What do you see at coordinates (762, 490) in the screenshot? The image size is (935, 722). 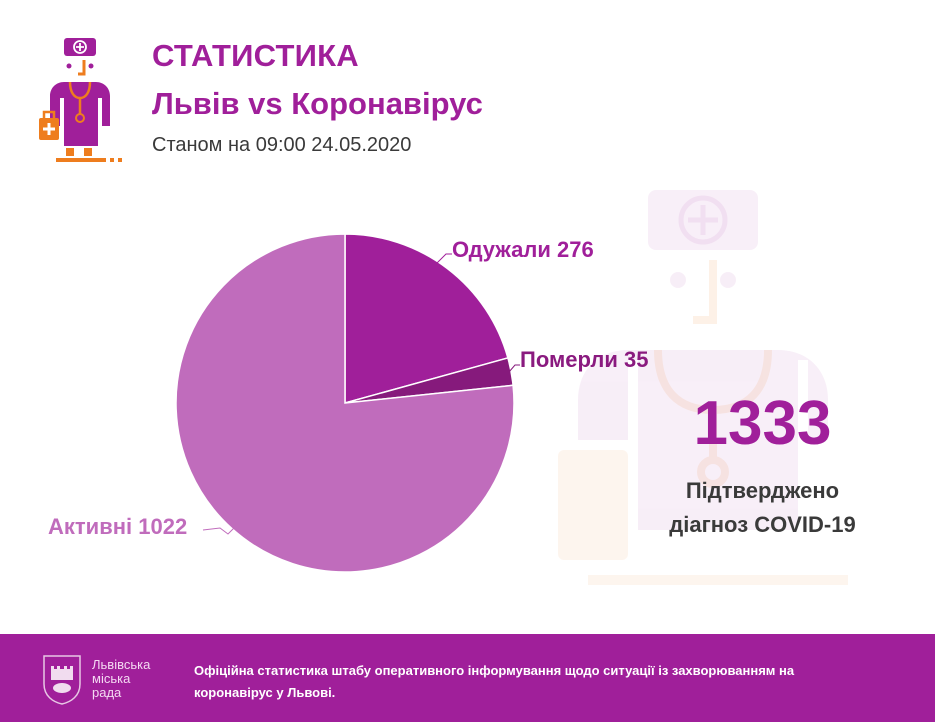 I see `caption-line-1: Підтверджено` at bounding box center [762, 490].